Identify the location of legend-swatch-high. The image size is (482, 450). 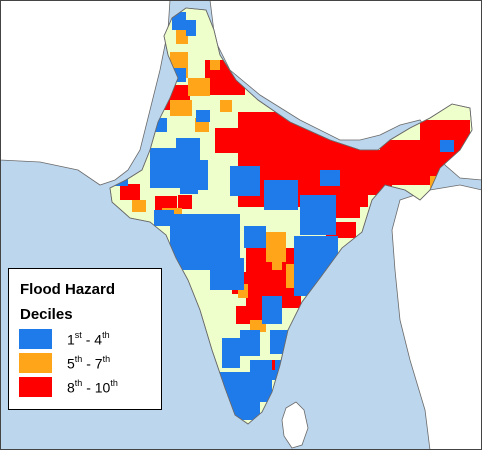
(35, 387).